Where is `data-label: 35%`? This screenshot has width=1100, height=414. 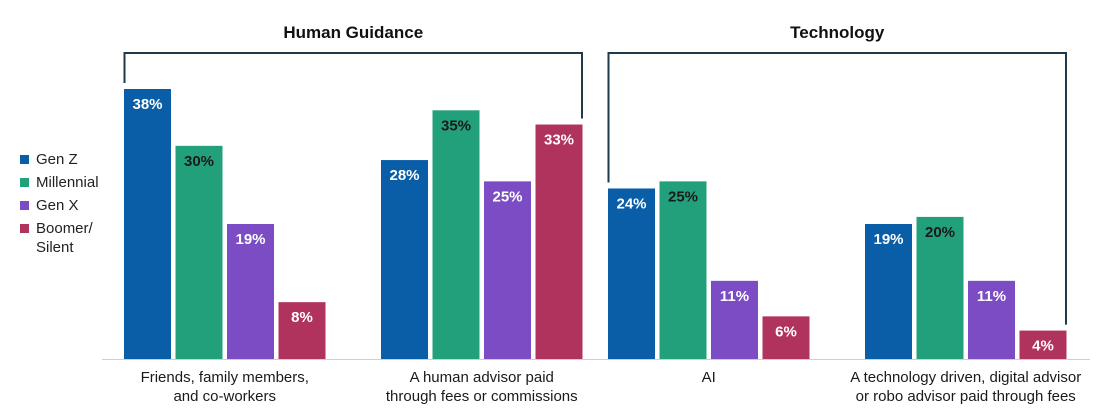 data-label: 35% is located at coordinates (456, 125).